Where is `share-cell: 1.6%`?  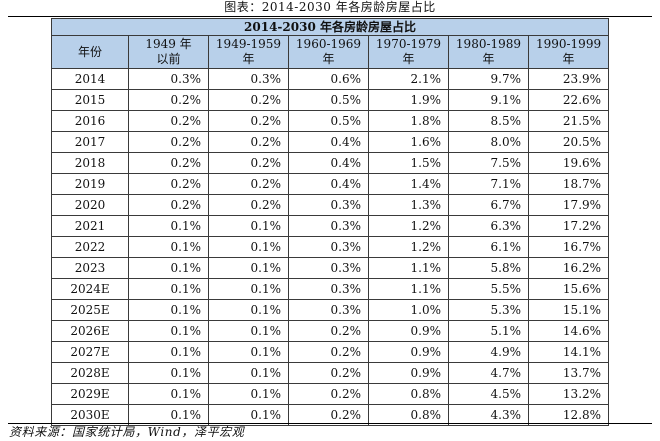 share-cell: 1.6% is located at coordinates (408, 142).